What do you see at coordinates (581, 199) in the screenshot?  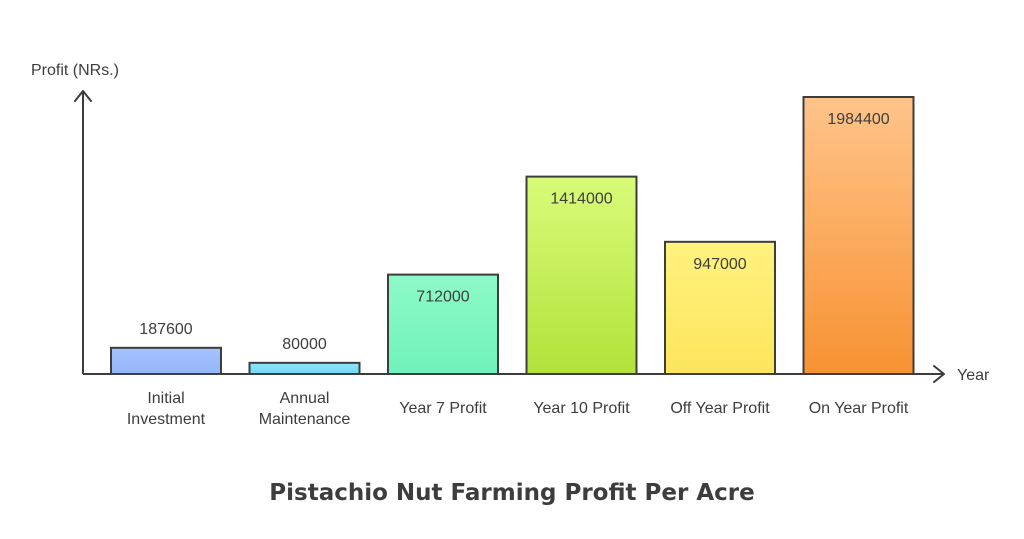 I see `bar-value-label: 1414000` at bounding box center [581, 199].